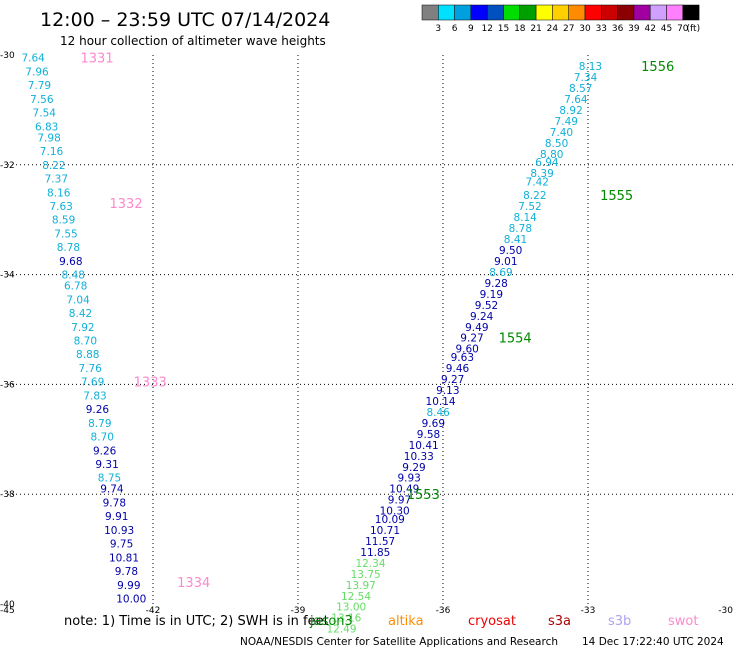  I want to click on satellite-cryosat-label: cryosat, so click(492, 621).